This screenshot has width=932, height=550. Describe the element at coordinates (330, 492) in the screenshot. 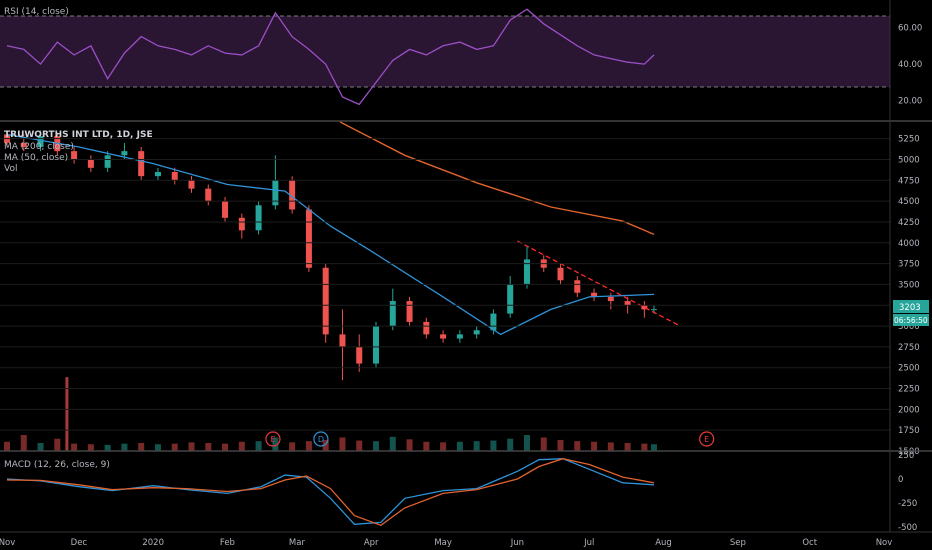

I see `signal-line` at that location.